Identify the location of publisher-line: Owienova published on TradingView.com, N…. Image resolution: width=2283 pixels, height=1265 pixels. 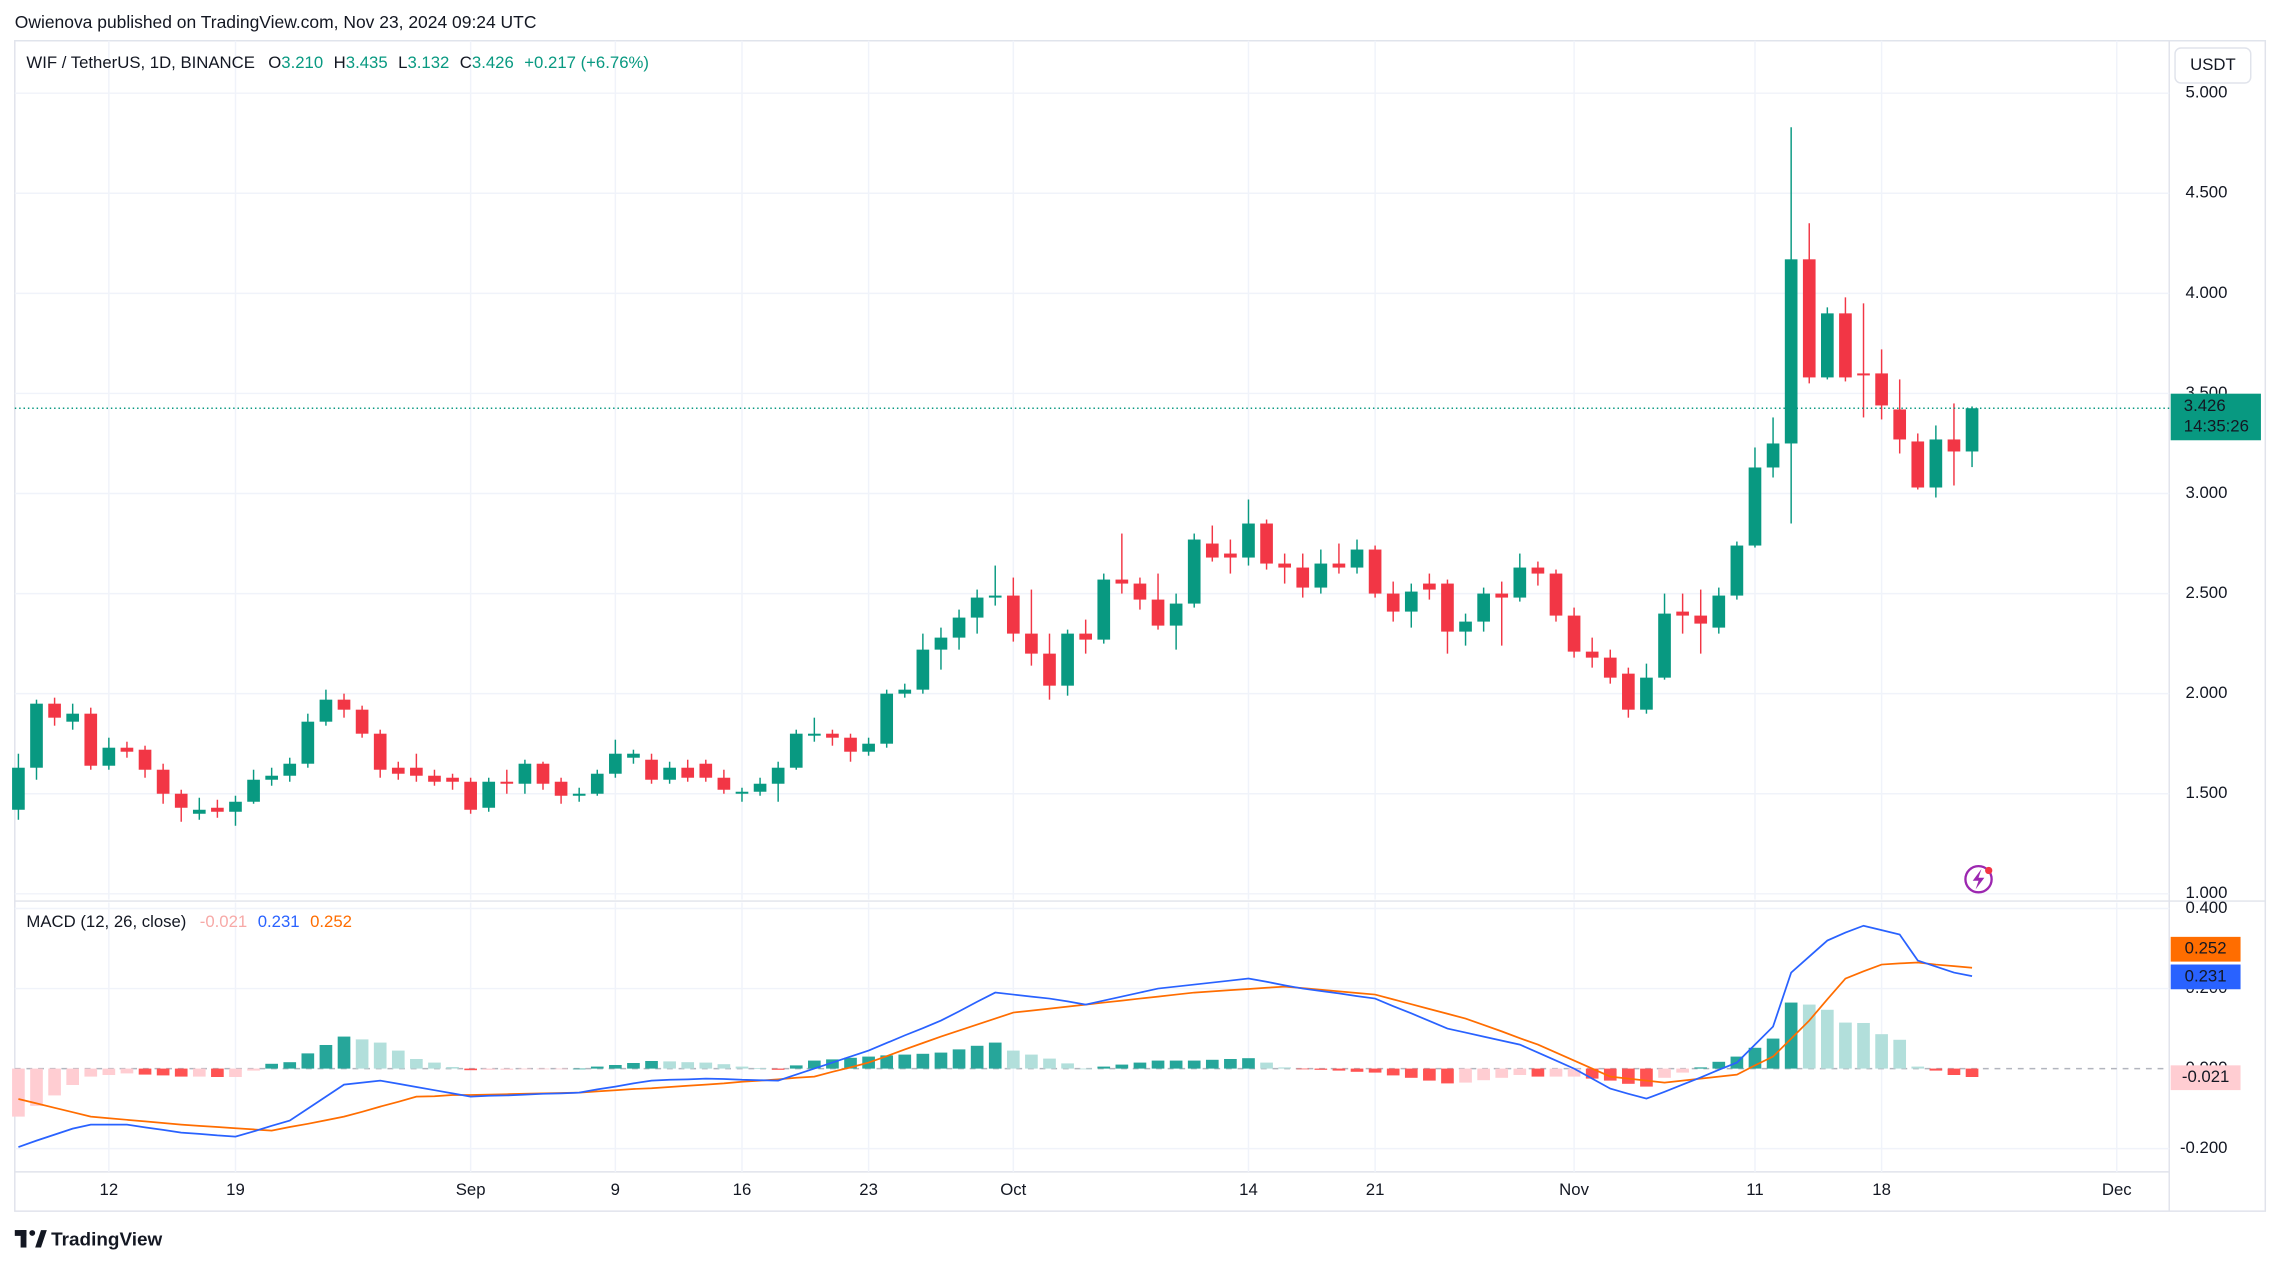
(276, 22).